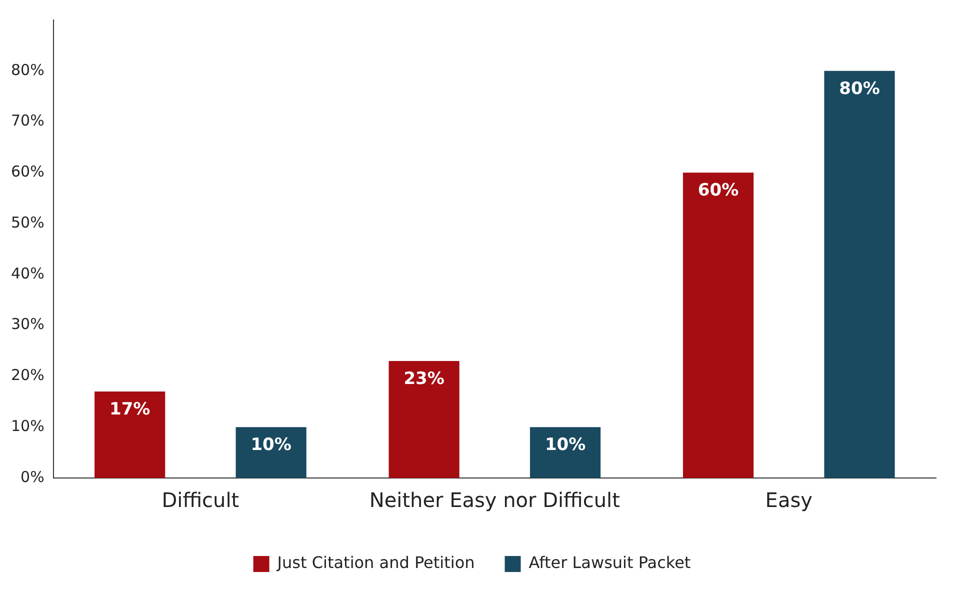 Image resolution: width=964 pixels, height=590 pixels. What do you see at coordinates (375, 562) in the screenshot?
I see `legend-label: Just Citation and Petition` at bounding box center [375, 562].